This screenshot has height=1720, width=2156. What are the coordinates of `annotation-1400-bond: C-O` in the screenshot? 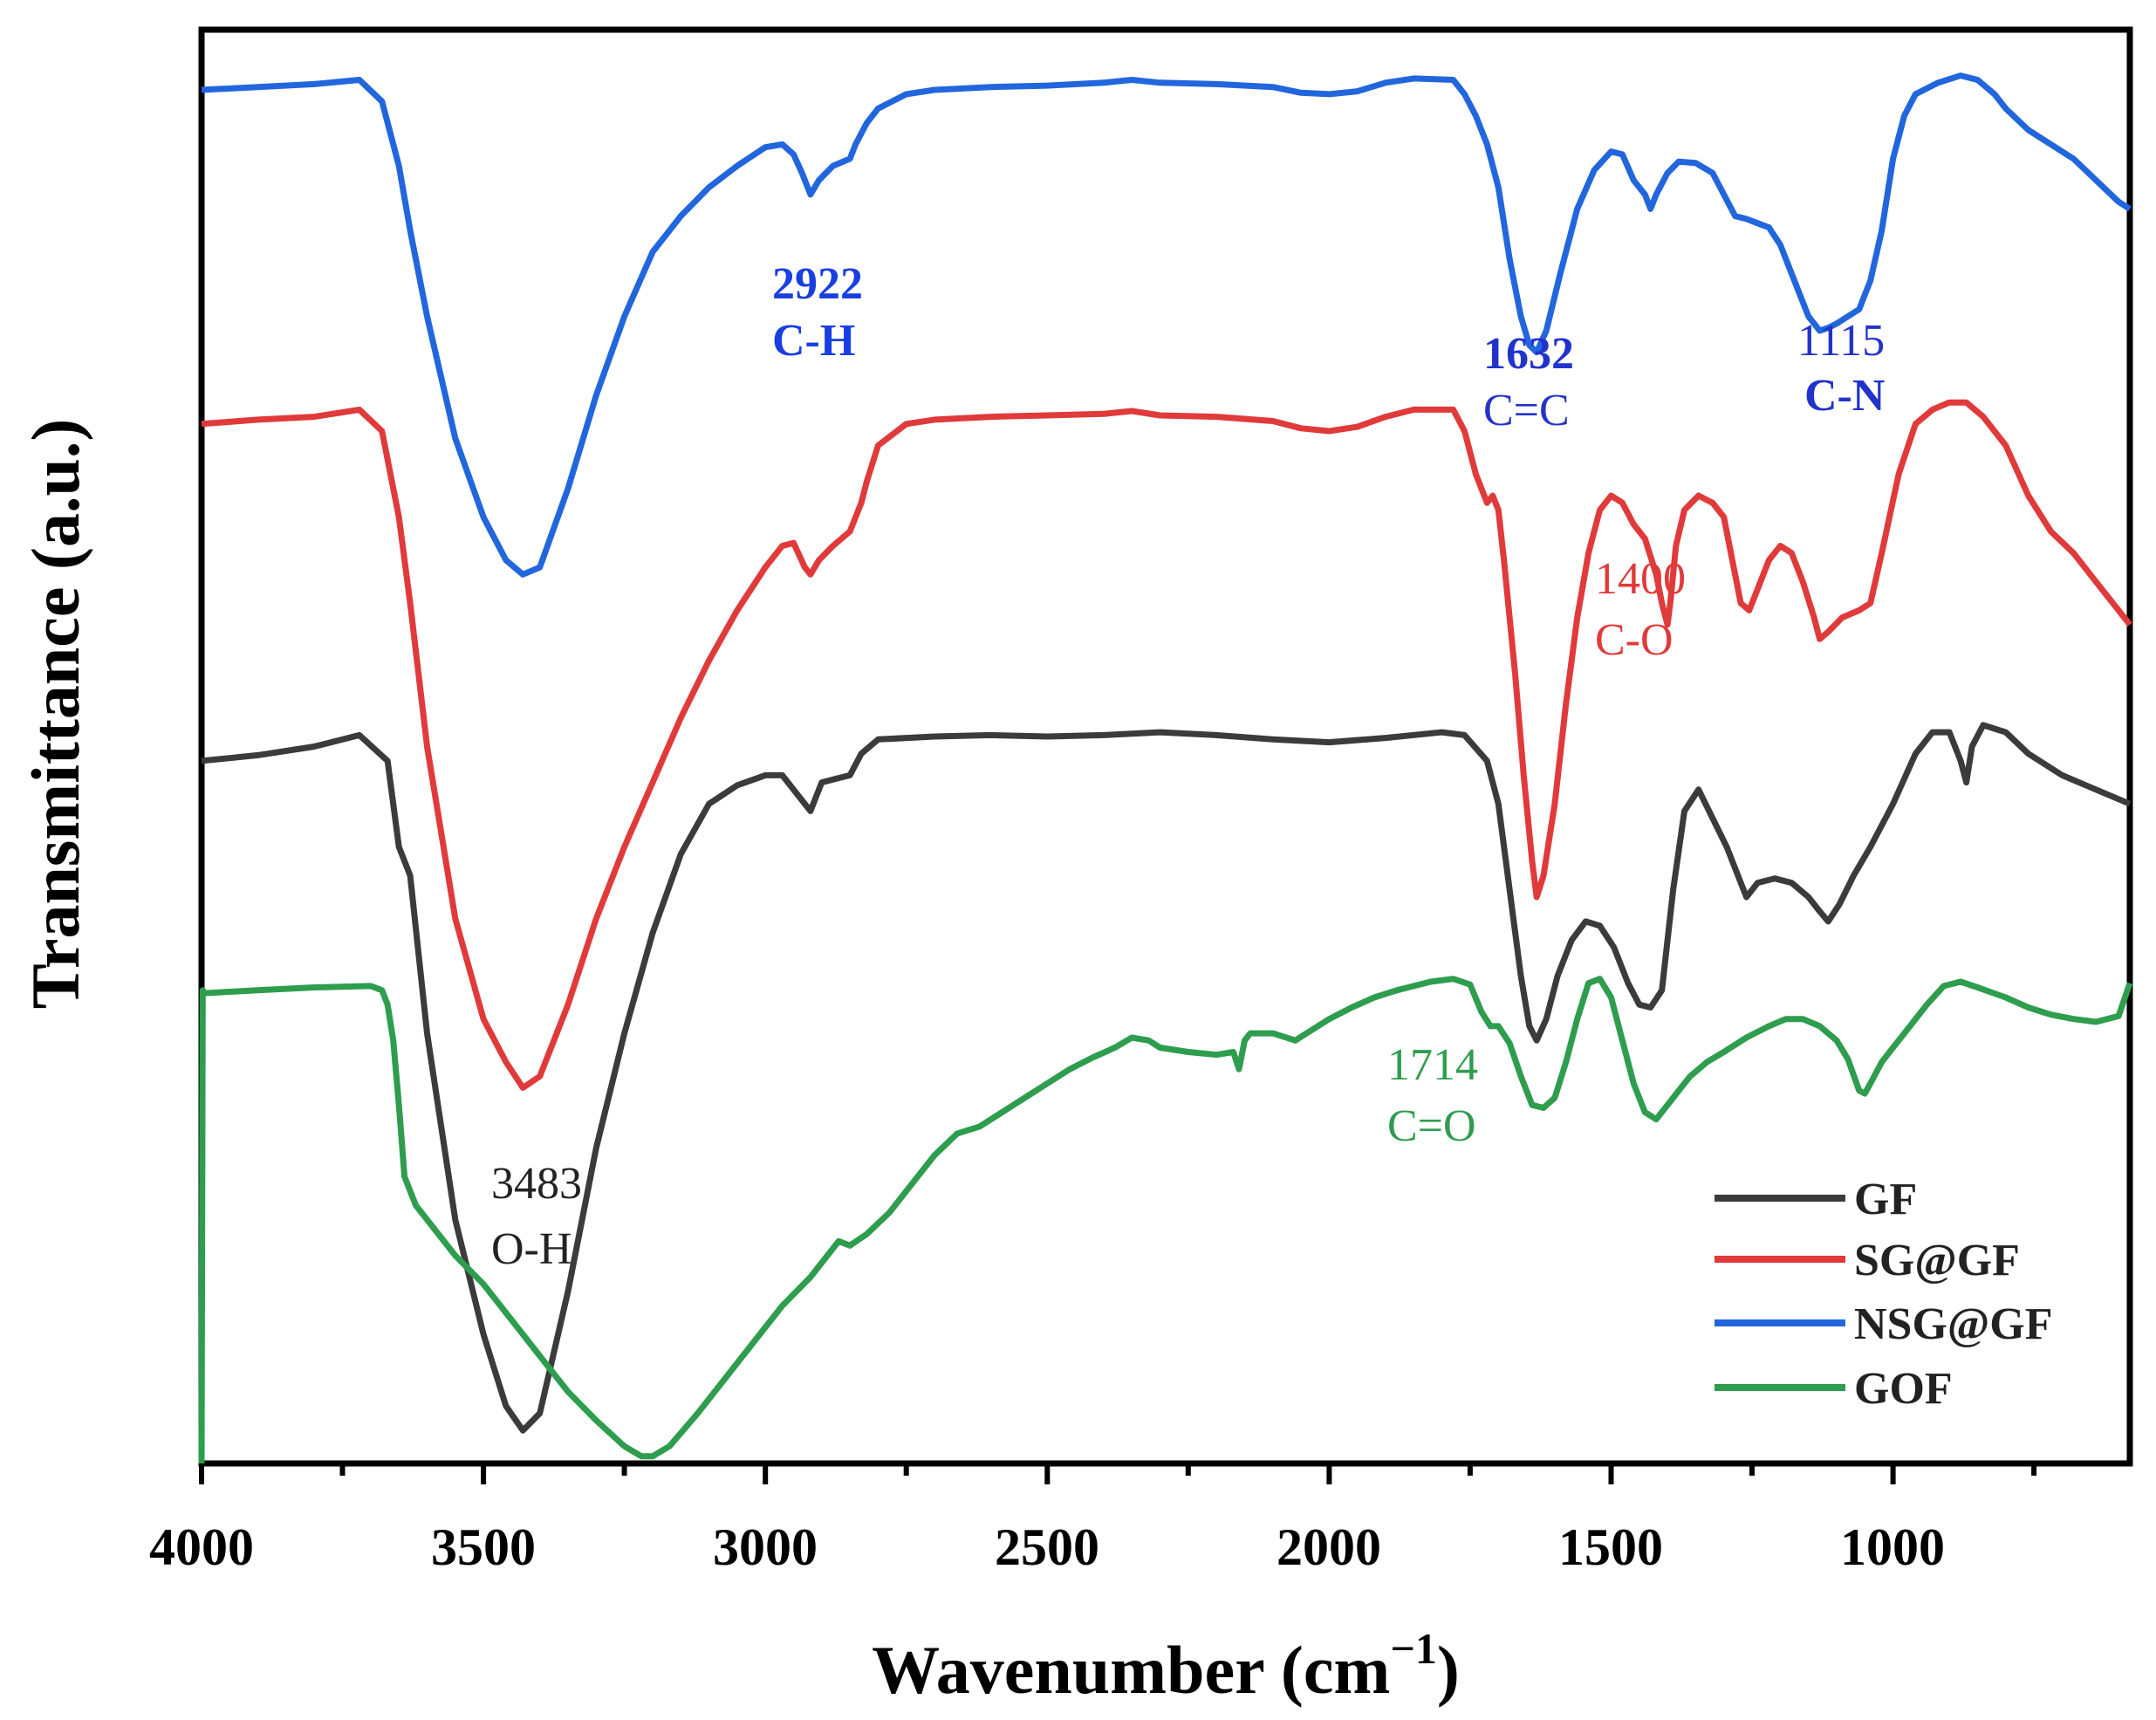 It's located at (1634, 640).